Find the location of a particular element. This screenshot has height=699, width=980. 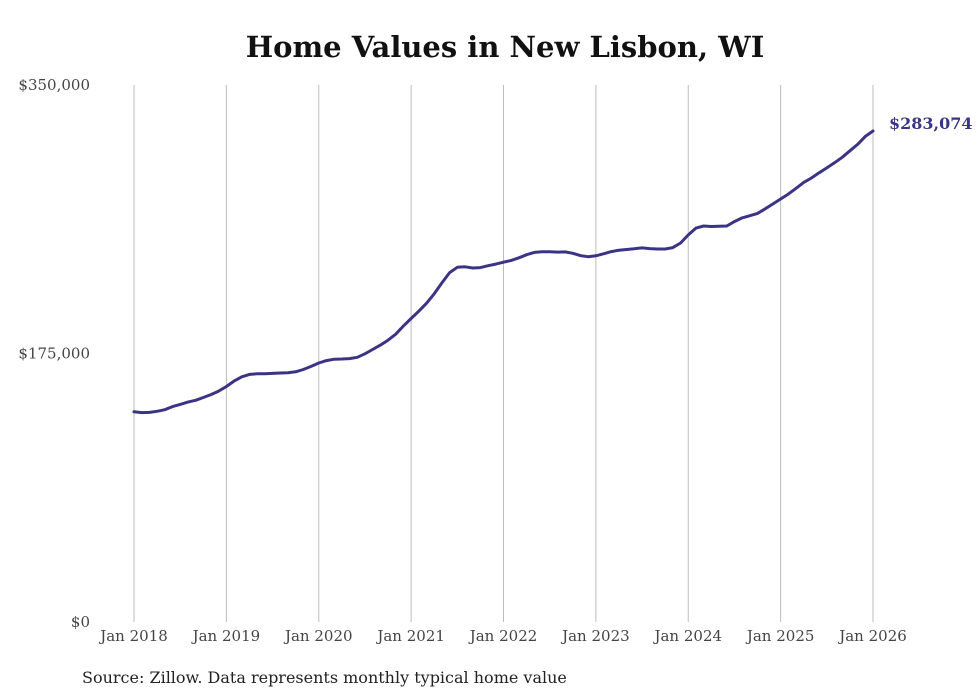

x-tick-label: Jan 2026 is located at coordinates (872, 636).